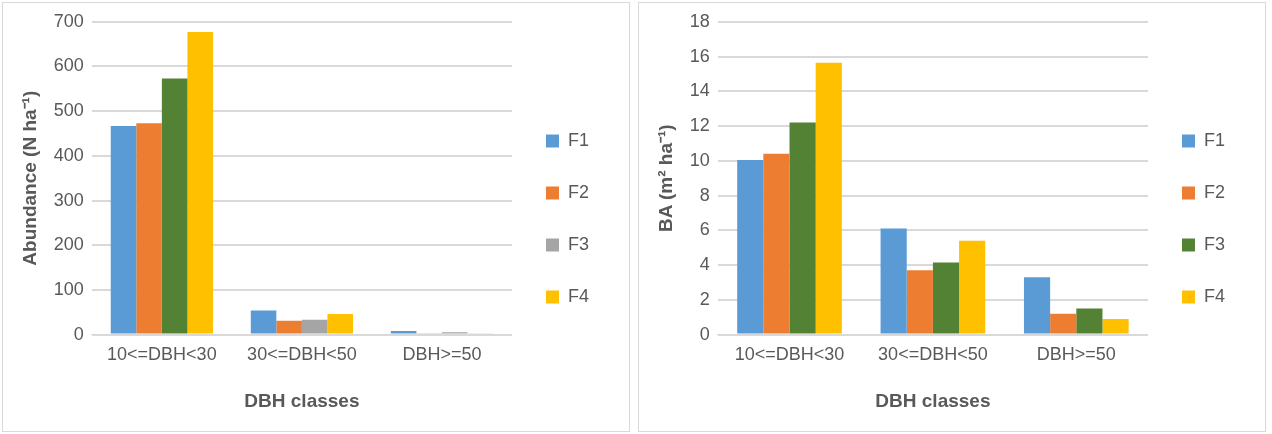  What do you see at coordinates (704, 298) in the screenshot?
I see `y-tick-label: 2` at bounding box center [704, 298].